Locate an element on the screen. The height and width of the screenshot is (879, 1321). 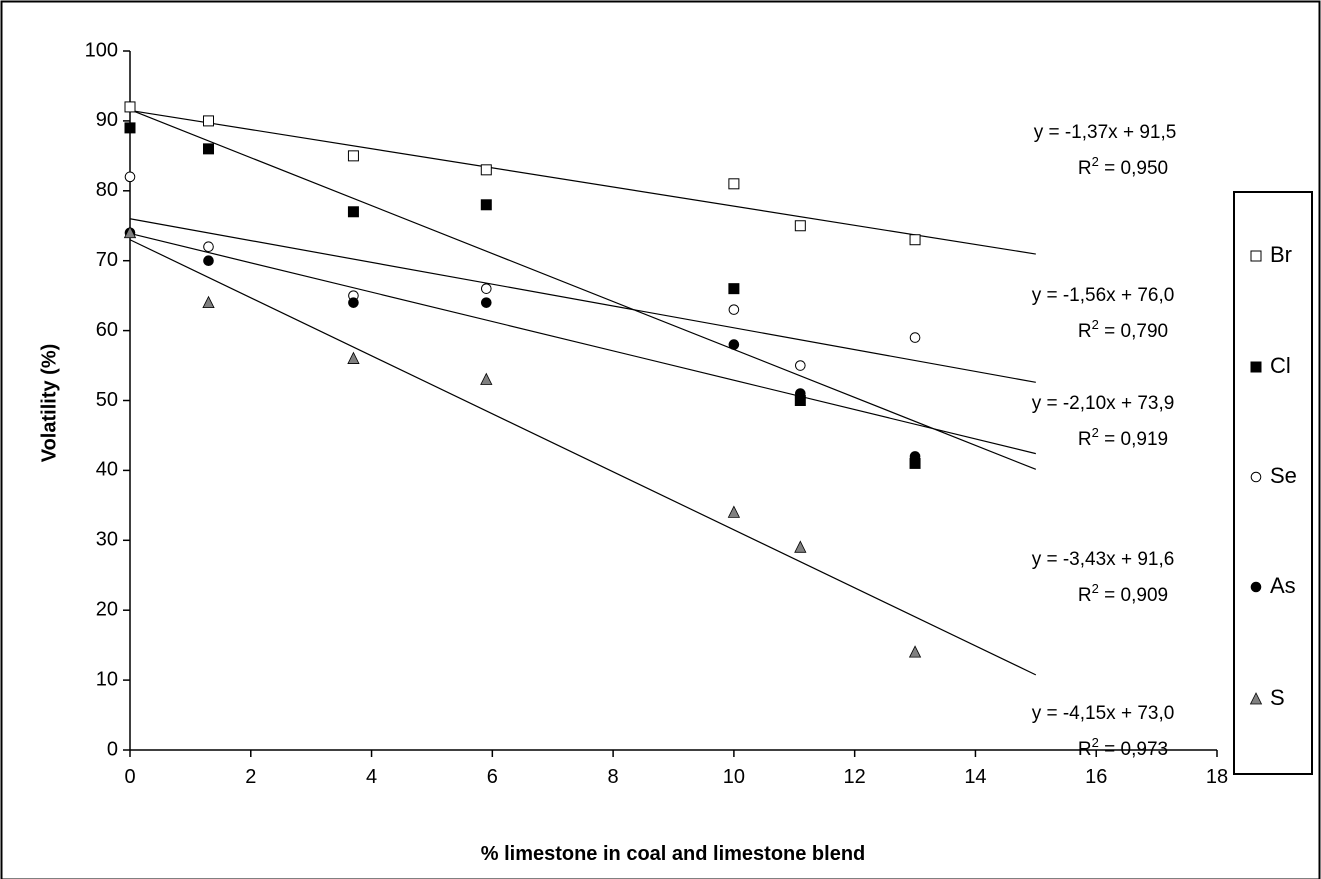
legend-marker-as is located at coordinates (1256, 587).